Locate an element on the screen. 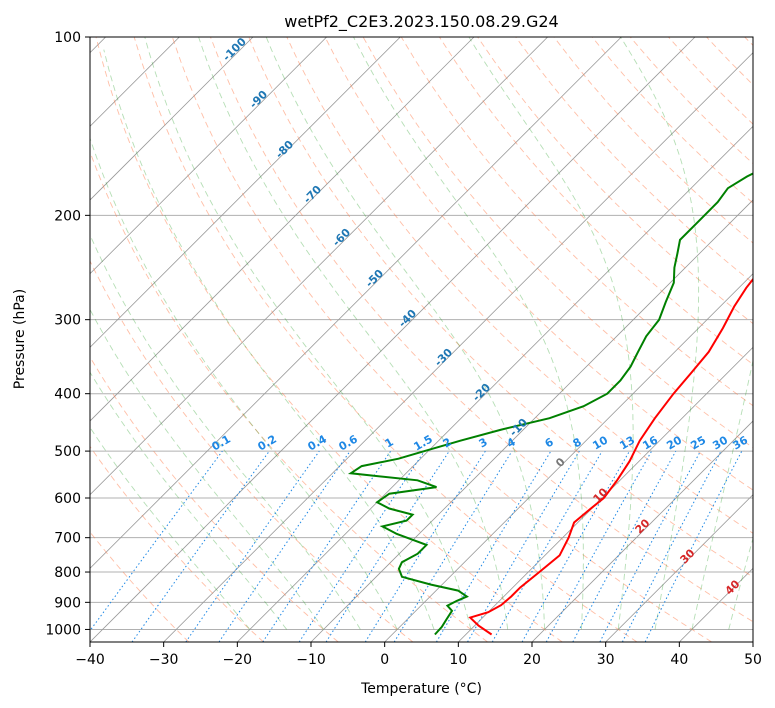  moist-adiabat-label: 20 is located at coordinates (643, 526).